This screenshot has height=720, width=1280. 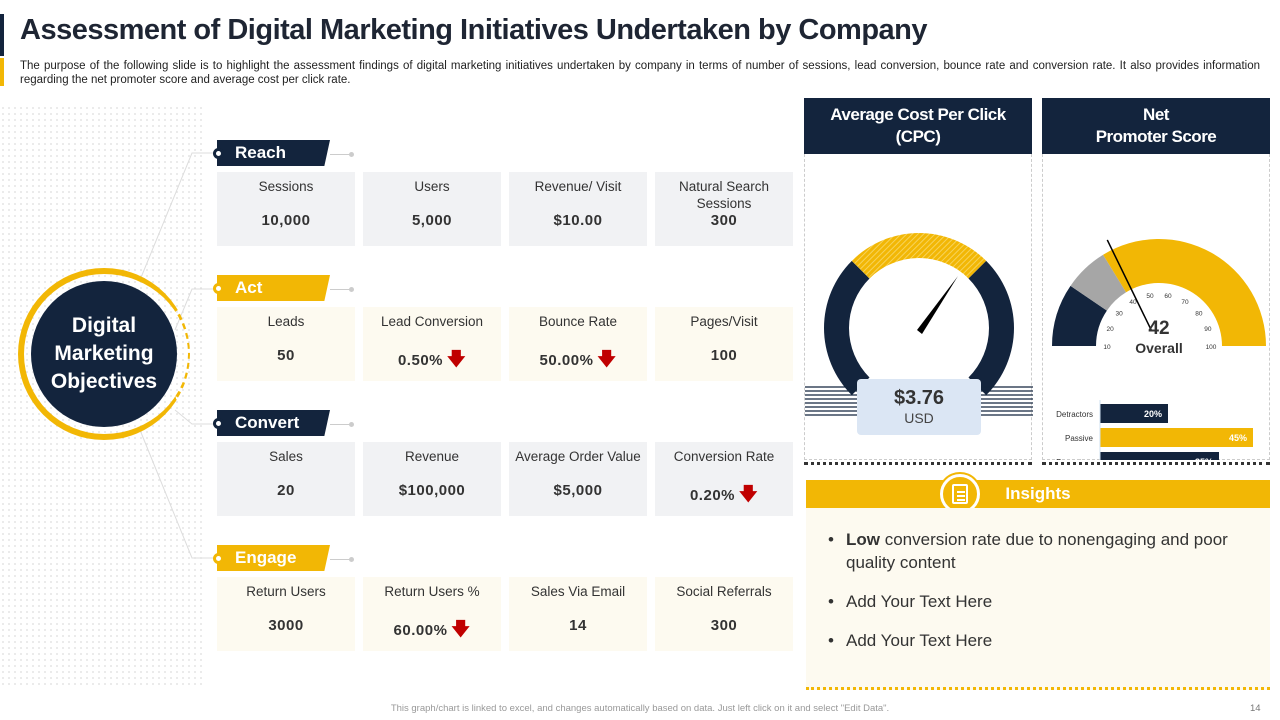 I want to click on metric-card: Conversion Rate 0.20% 🡇, so click(x=724, y=479).